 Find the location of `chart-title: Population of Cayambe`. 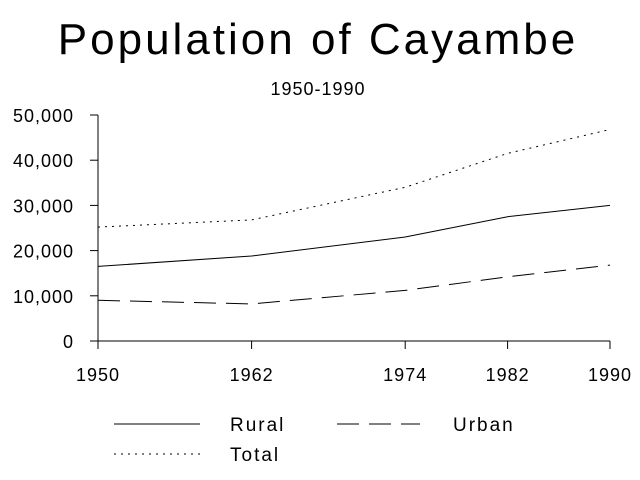

chart-title: Population of Cayambe is located at coordinates (318, 39).